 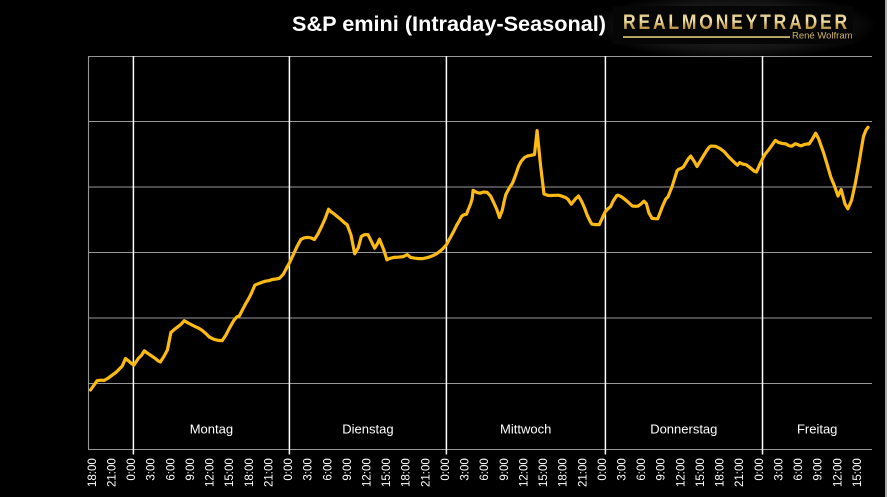 What do you see at coordinates (822, 36) in the screenshot?
I see `svg-text: René Wolfram` at bounding box center [822, 36].